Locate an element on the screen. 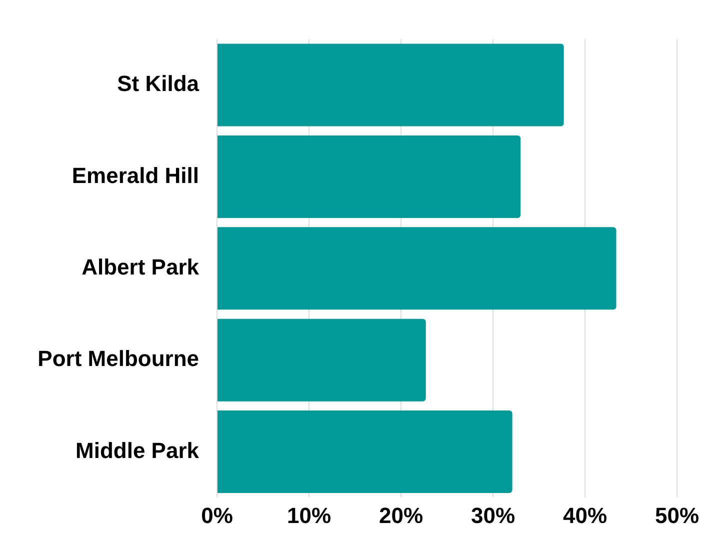 The height and width of the screenshot is (544, 713). x-tick-label: 0% is located at coordinates (217, 515).